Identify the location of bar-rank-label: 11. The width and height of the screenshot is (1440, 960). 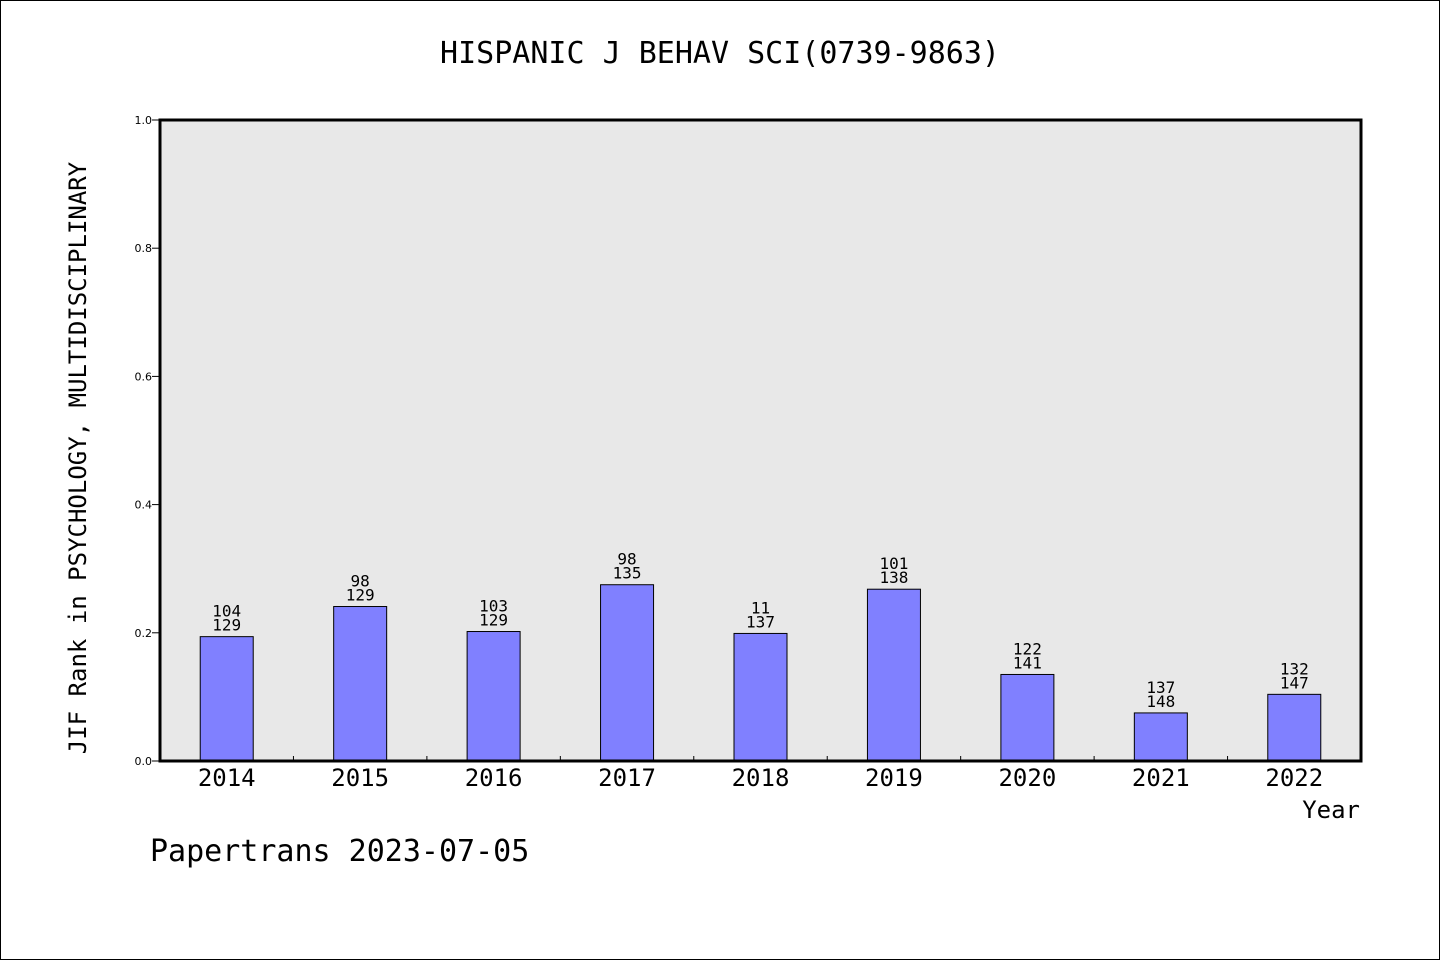
(760, 607).